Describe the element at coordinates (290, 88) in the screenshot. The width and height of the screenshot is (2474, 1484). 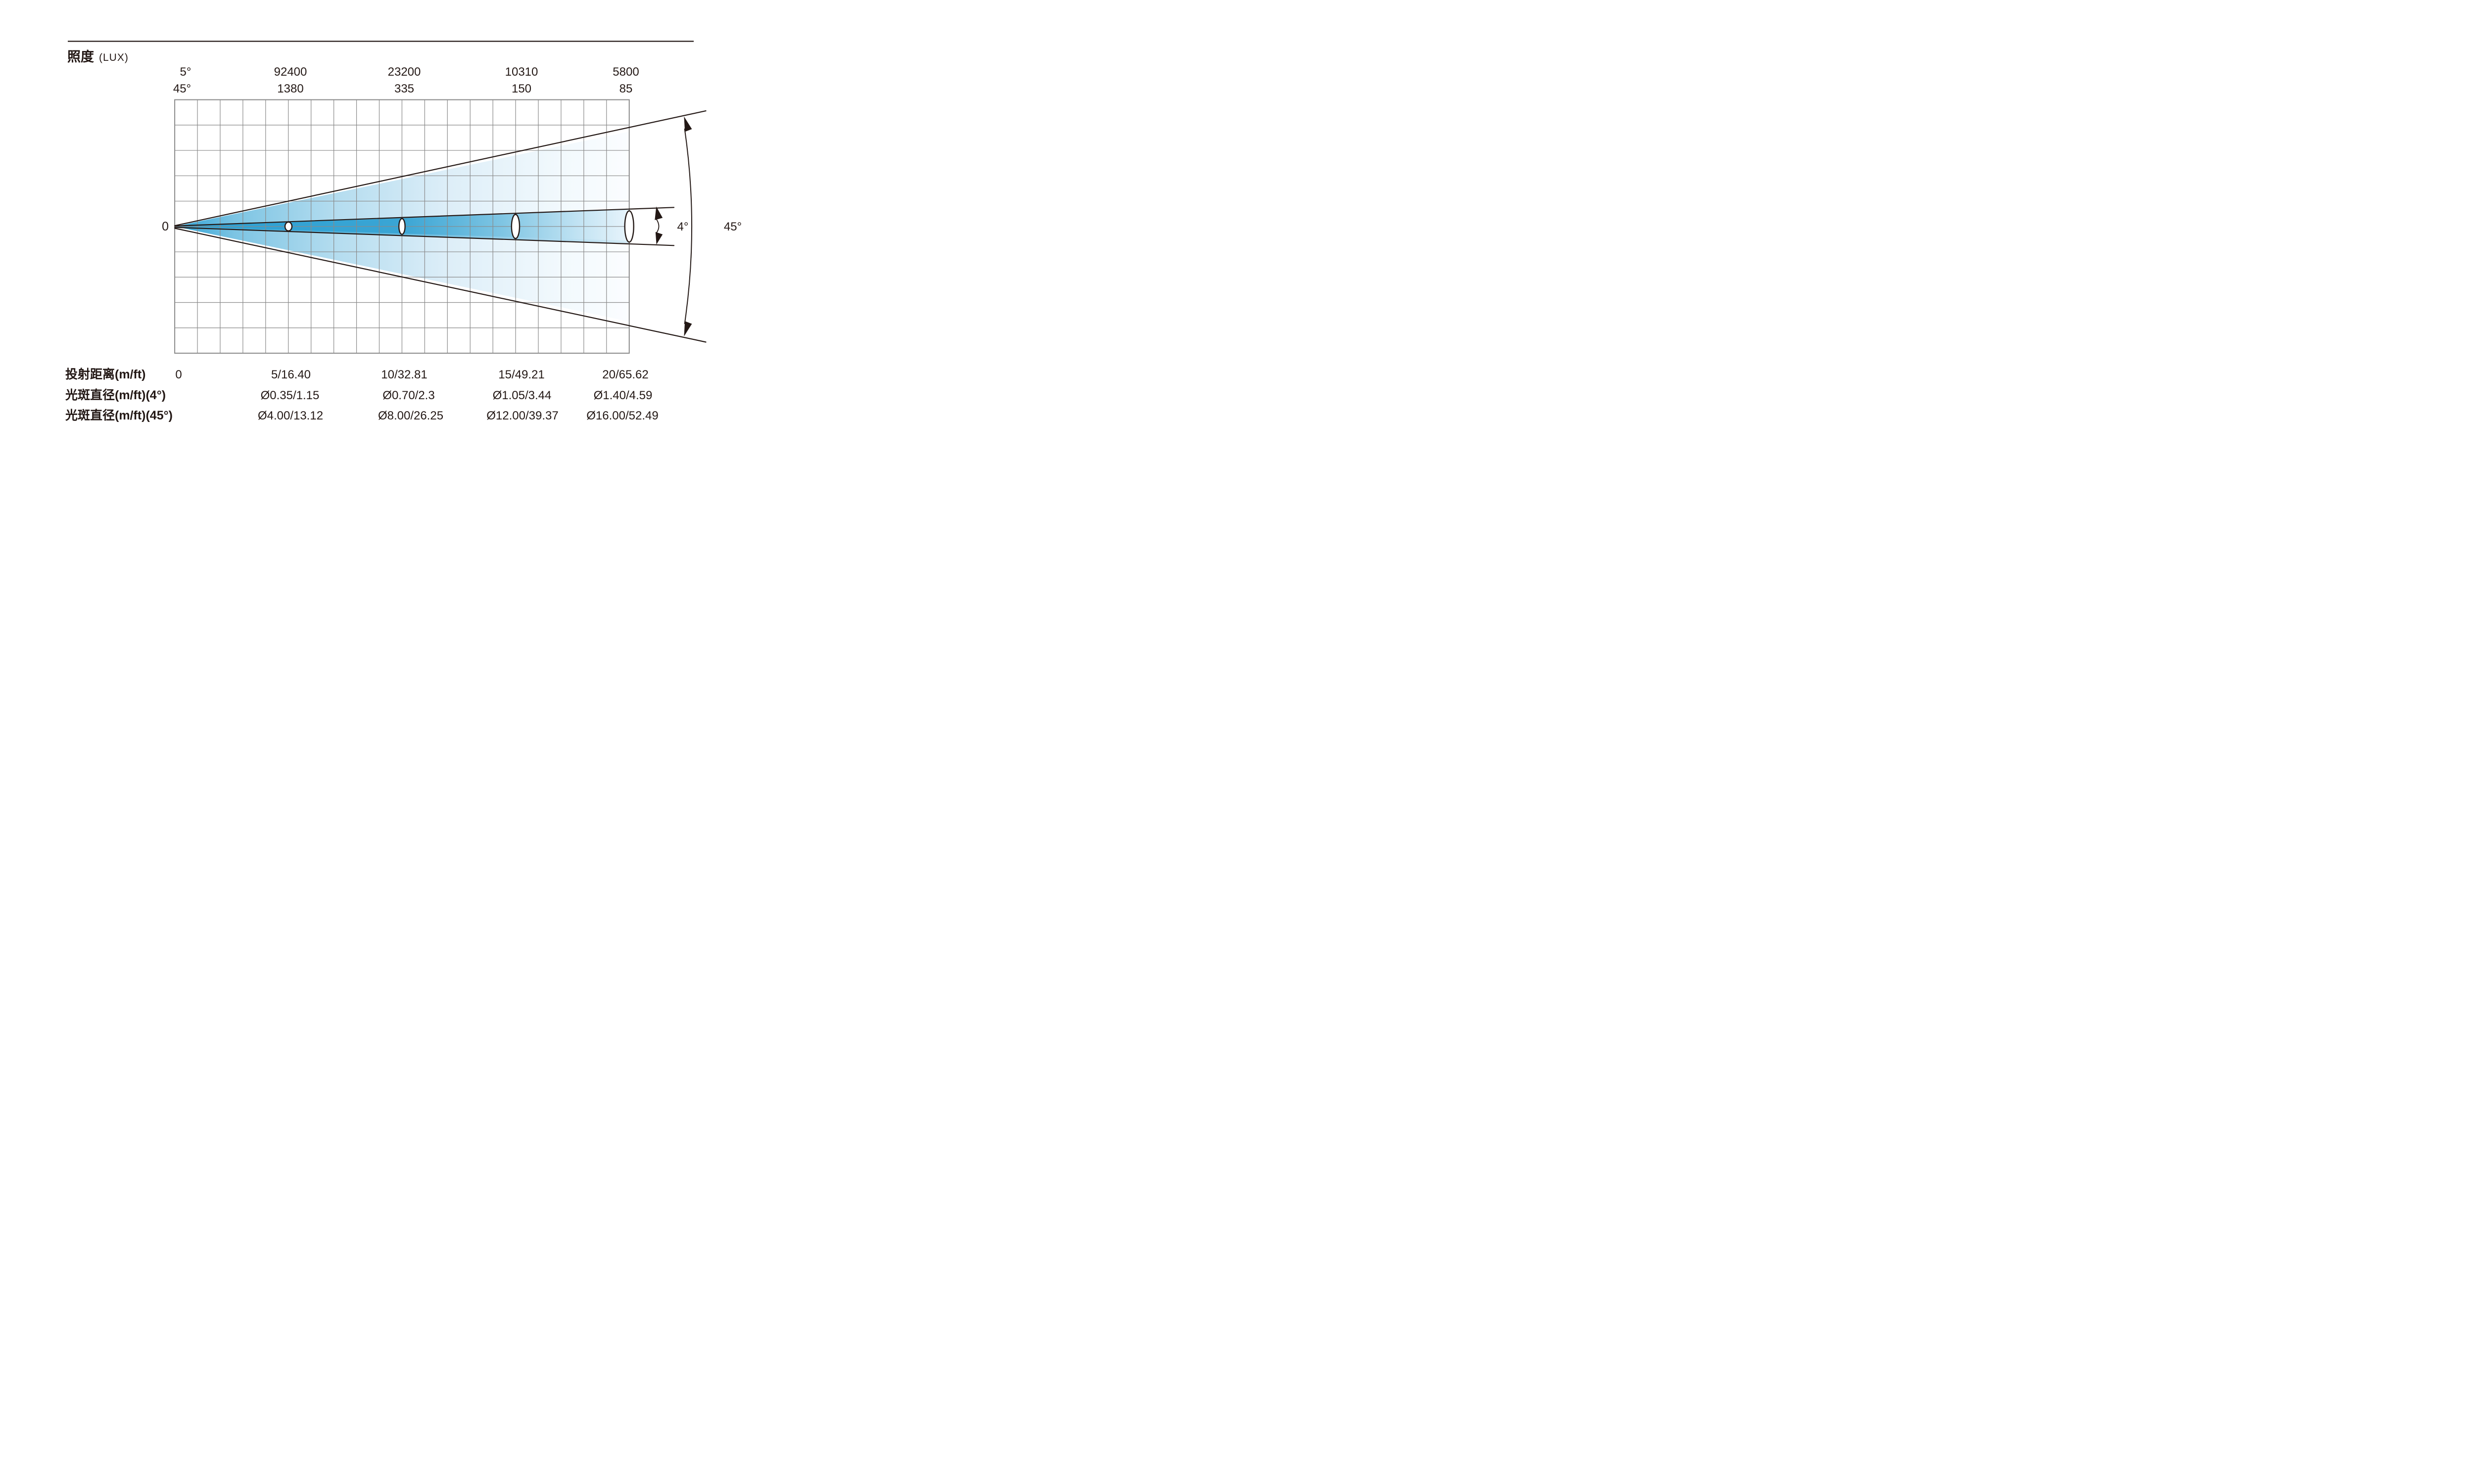
I see `lux-wide-5m: 1380` at that location.